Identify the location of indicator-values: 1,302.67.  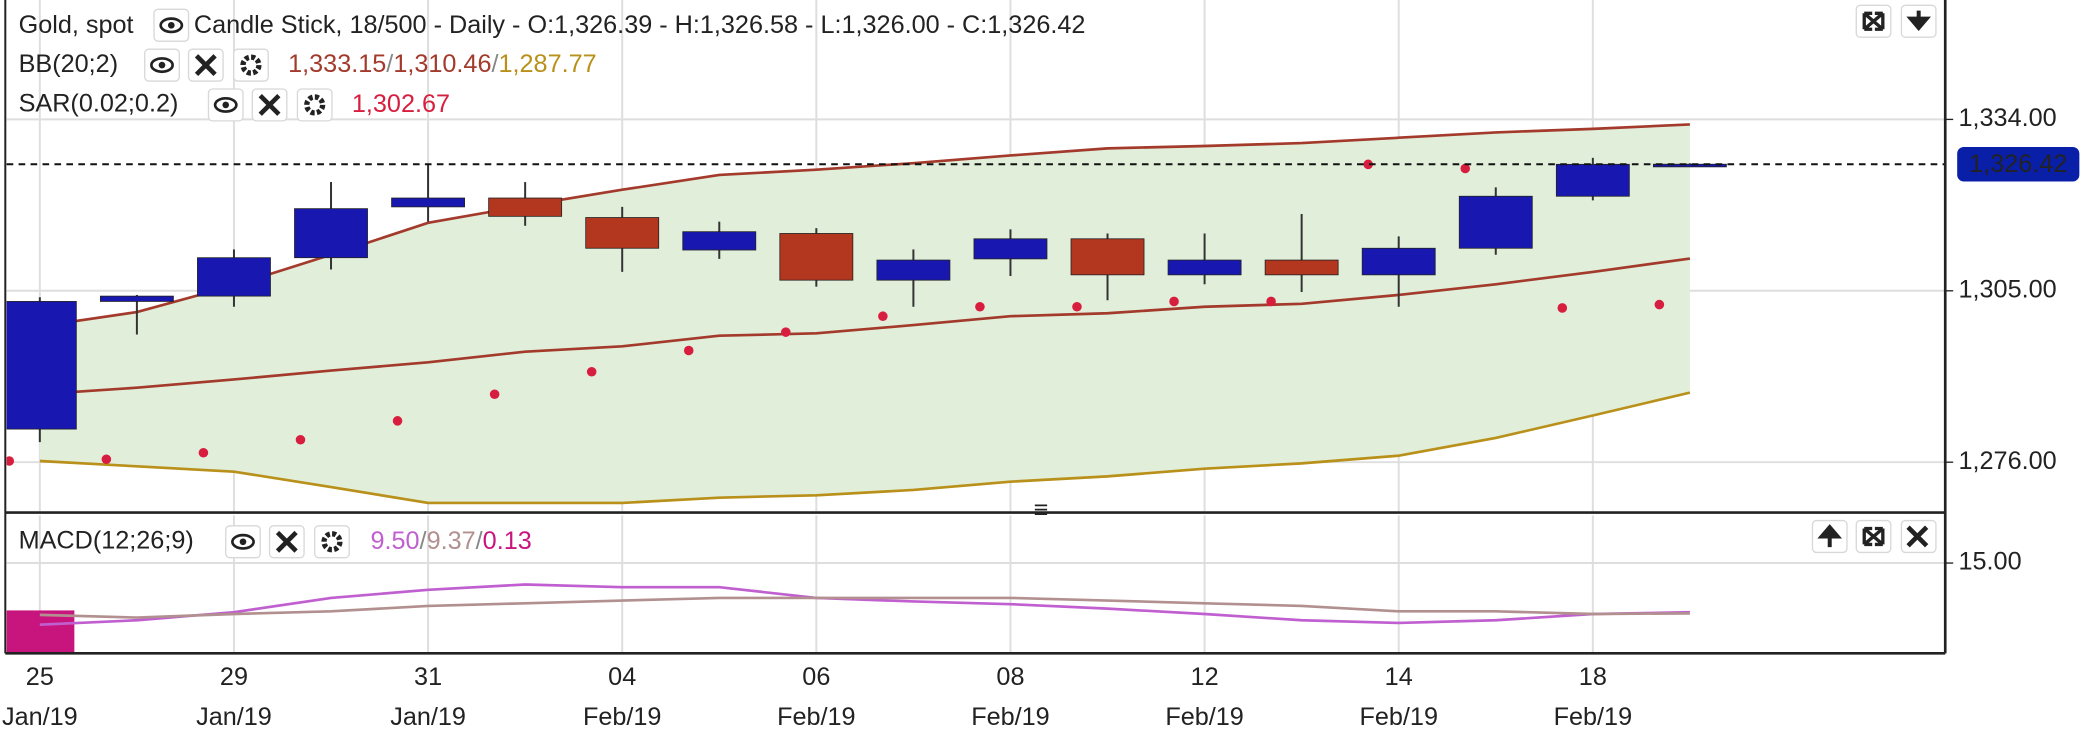
(401, 104).